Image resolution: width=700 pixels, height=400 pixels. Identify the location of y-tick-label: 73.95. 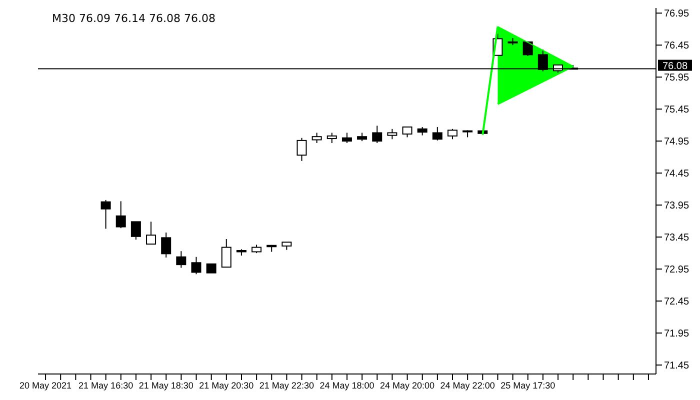
(677, 206).